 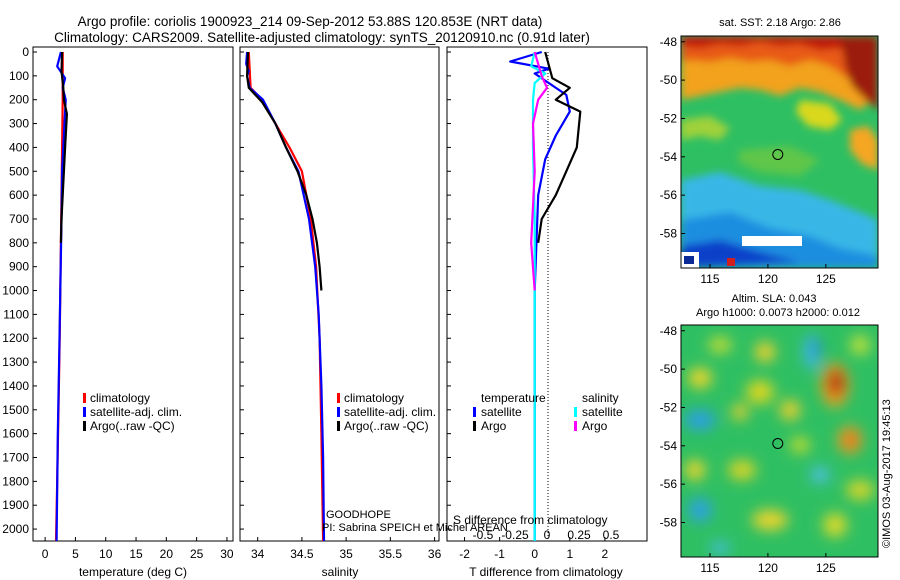 What do you see at coordinates (15, 458) in the screenshot?
I see `y-tick-label: 1700` at bounding box center [15, 458].